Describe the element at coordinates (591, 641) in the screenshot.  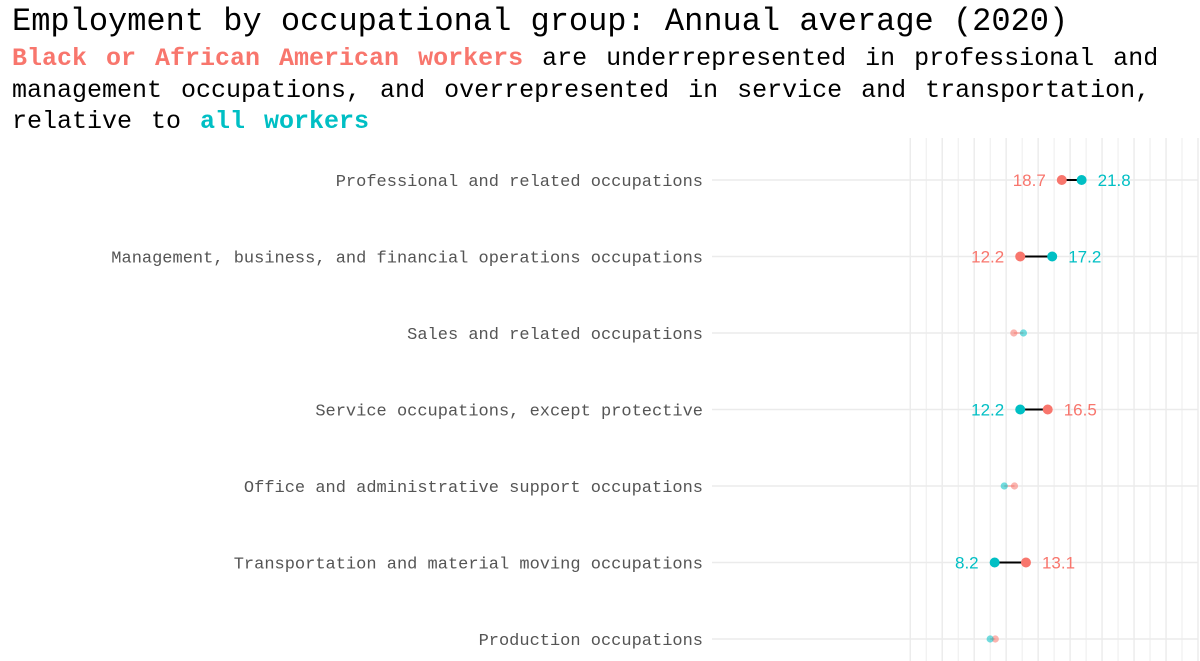
I see `category-label: Production occupations` at that location.